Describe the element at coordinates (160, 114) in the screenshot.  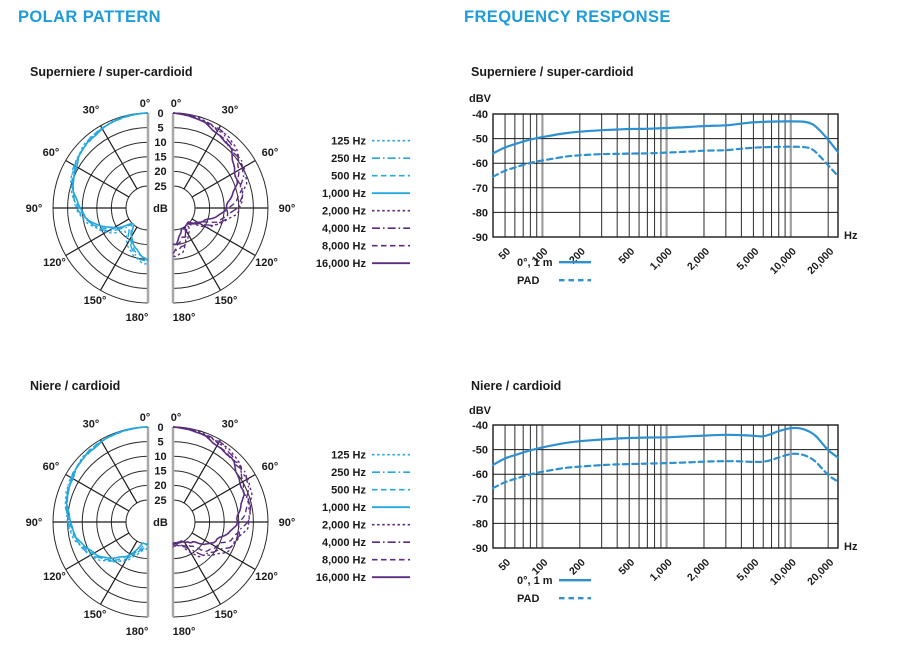
I see `polar-radial-tick-label: 0` at that location.